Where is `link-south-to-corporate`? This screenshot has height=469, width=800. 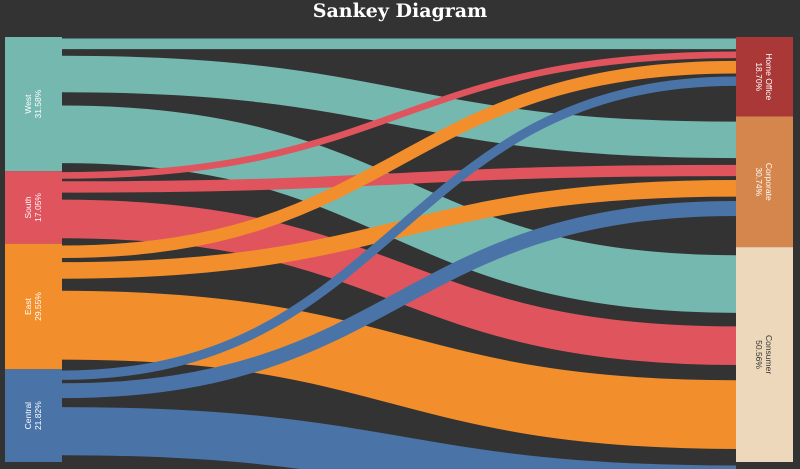
link-south-to-corporate is located at coordinates (399, 178).